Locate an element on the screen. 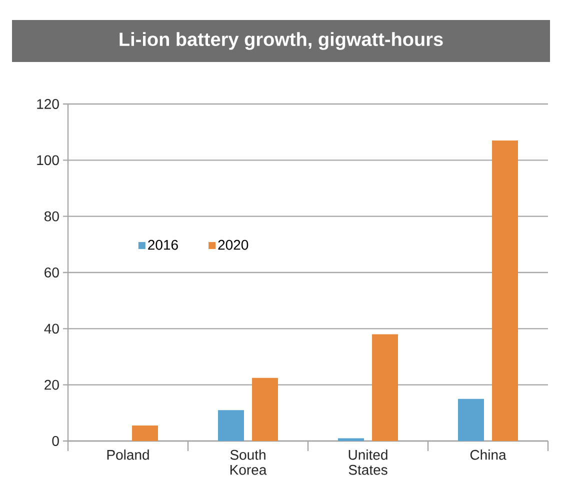  y-tick-label: 60 is located at coordinates (51, 273).